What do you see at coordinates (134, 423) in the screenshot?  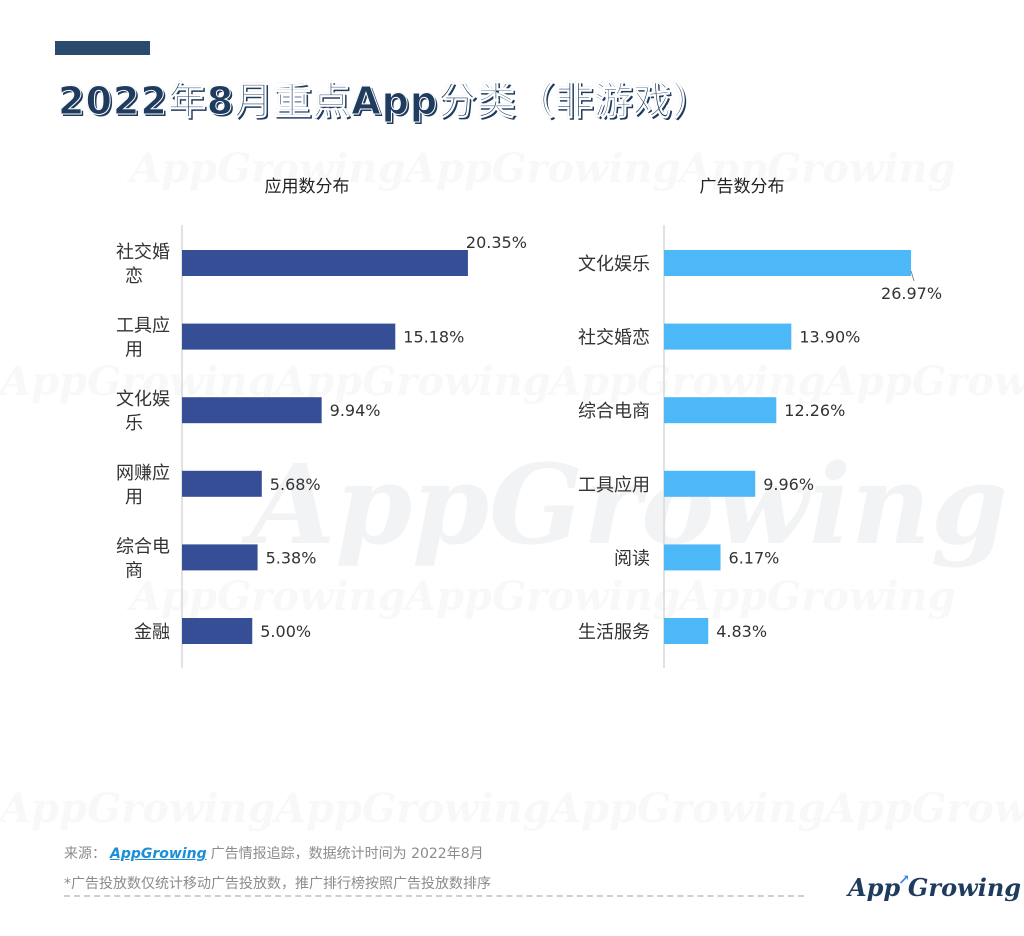 I see `category-label-wrap: 乐` at bounding box center [134, 423].